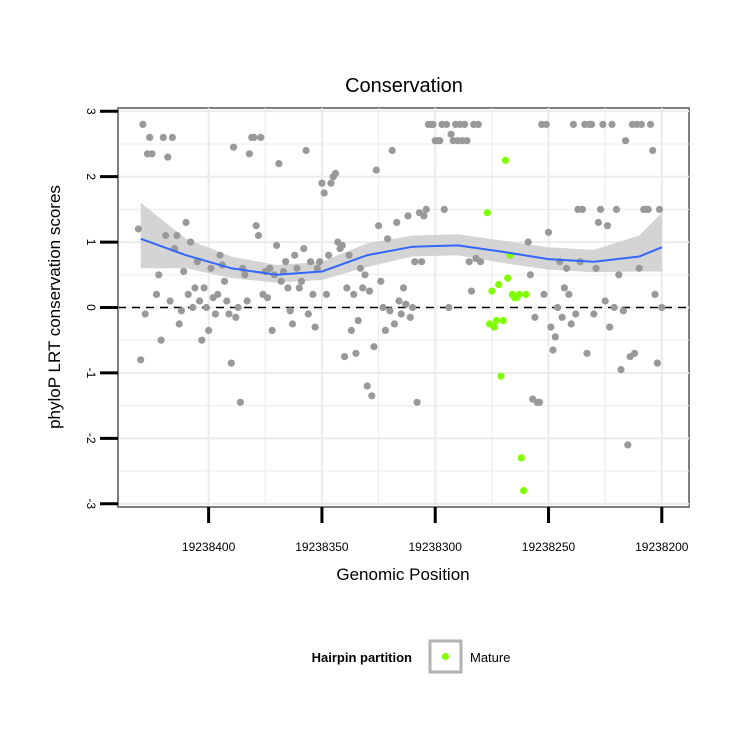 The height and width of the screenshot is (755, 750). What do you see at coordinates (662, 547) in the screenshot?
I see `x-tick-label: 19238200` at bounding box center [662, 547].